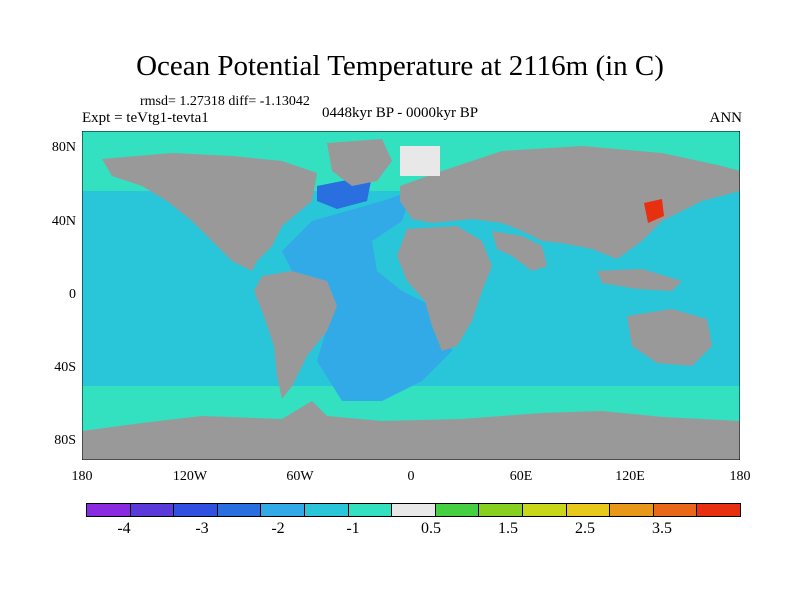  I want to click on lat-tick-40s: 40S, so click(65, 367).